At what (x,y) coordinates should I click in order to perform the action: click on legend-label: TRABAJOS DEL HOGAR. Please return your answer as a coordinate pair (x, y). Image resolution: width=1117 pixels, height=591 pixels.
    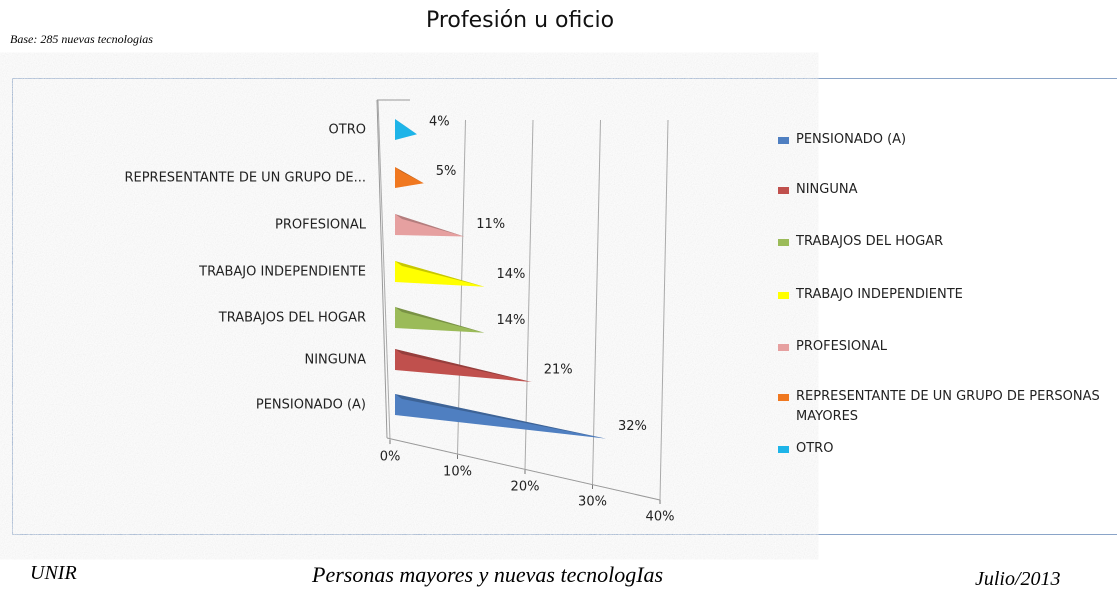
    Looking at the image, I should click on (870, 241).